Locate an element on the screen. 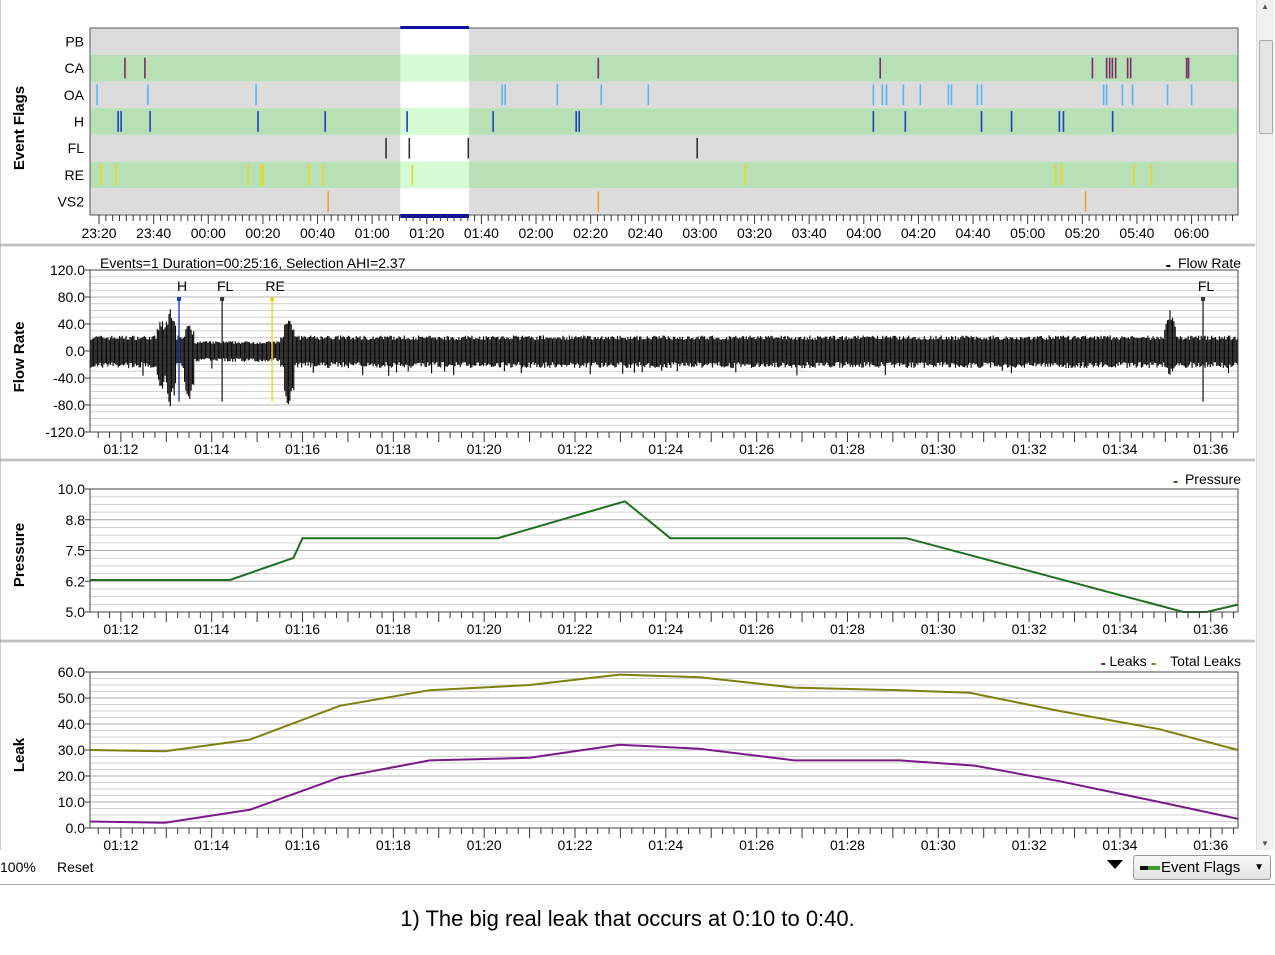 Image resolution: width=1275 pixels, height=955 pixels. plot-frame is located at coordinates (664, 750).